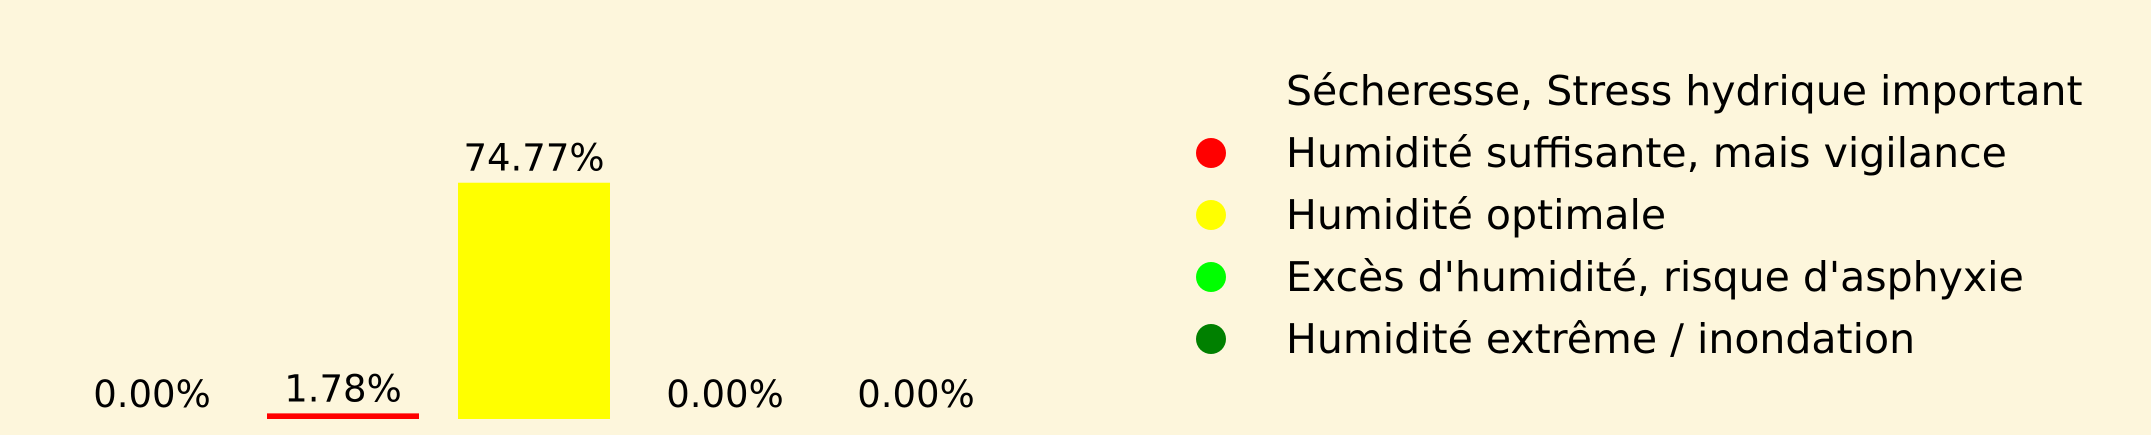  Describe the element at coordinates (1684, 91) in the screenshot. I see `legend-label-1: Sécheresse, Stress hydrique important` at that location.